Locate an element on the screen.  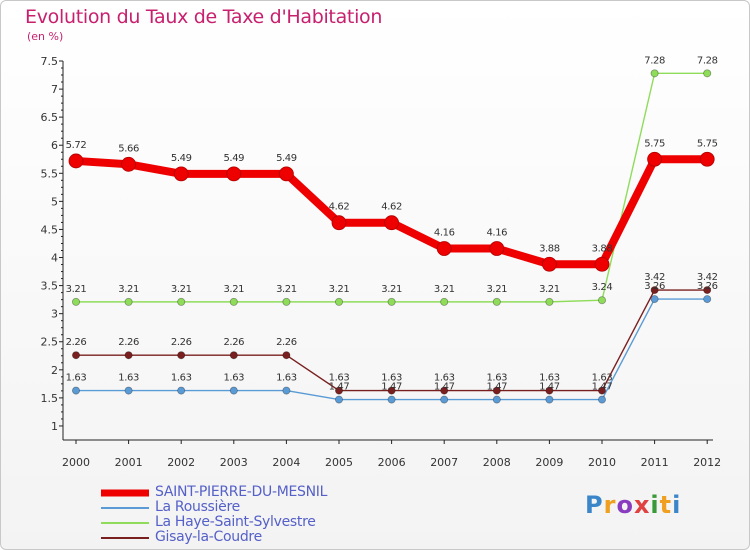
y-tick-label: 4 is located at coordinates (54, 258).